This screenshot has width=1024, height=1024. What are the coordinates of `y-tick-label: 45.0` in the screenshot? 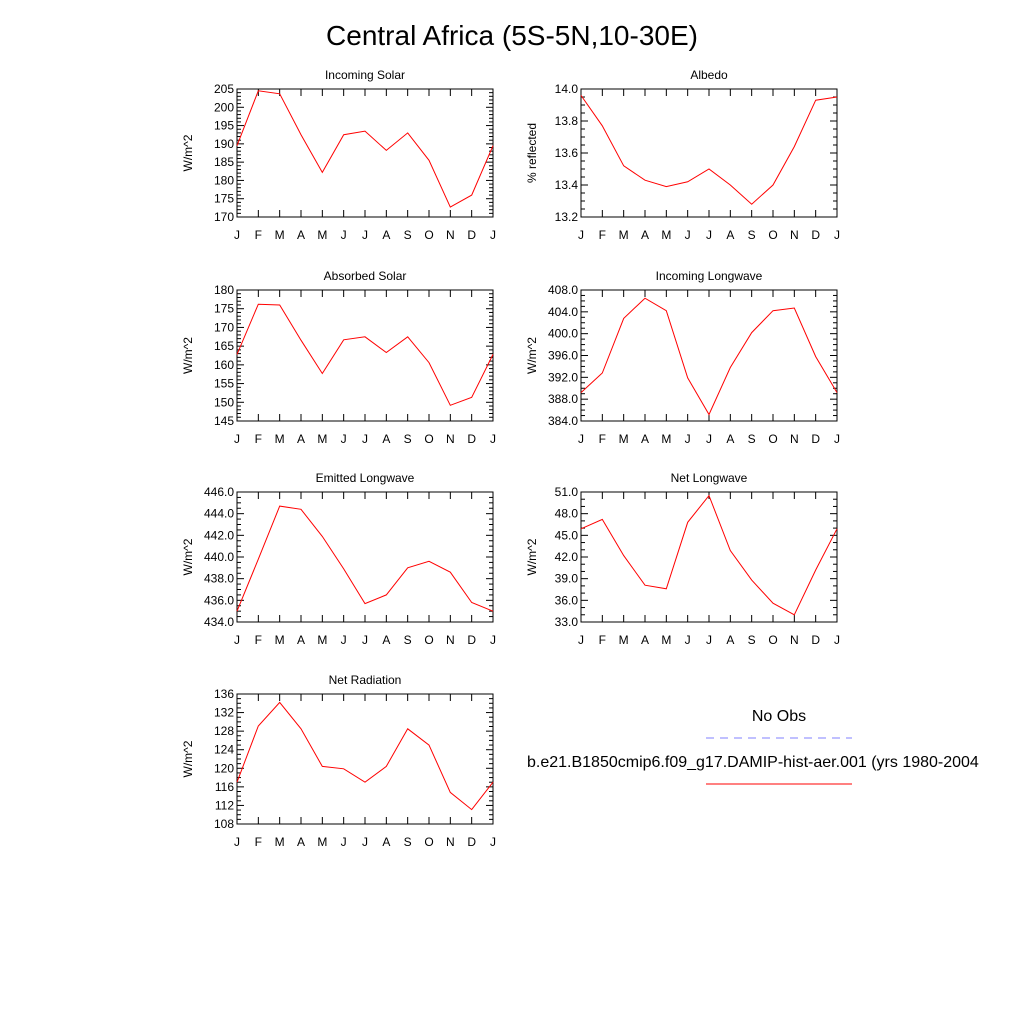 It's located at (567, 535).